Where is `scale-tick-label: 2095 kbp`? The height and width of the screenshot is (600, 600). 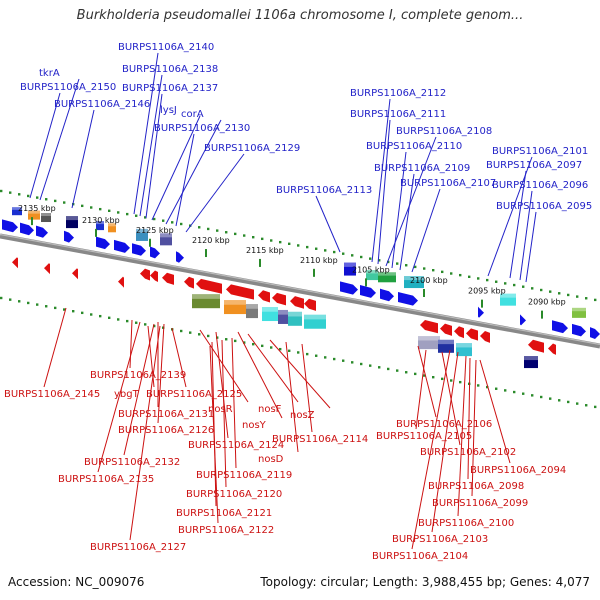 scale-tick-label: 2095 kbp is located at coordinates (487, 291).